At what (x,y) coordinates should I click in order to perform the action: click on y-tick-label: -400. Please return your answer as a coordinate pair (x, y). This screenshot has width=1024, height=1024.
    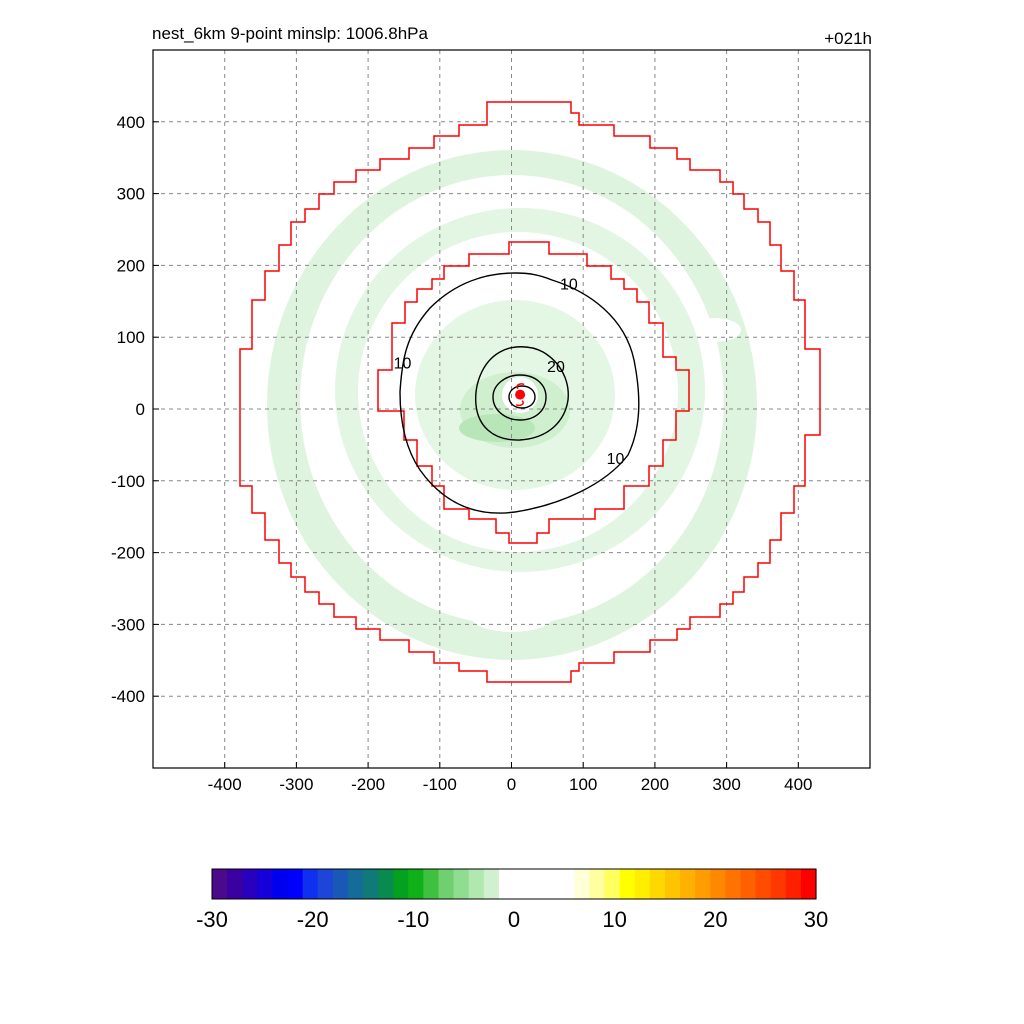
    Looking at the image, I should click on (128, 696).